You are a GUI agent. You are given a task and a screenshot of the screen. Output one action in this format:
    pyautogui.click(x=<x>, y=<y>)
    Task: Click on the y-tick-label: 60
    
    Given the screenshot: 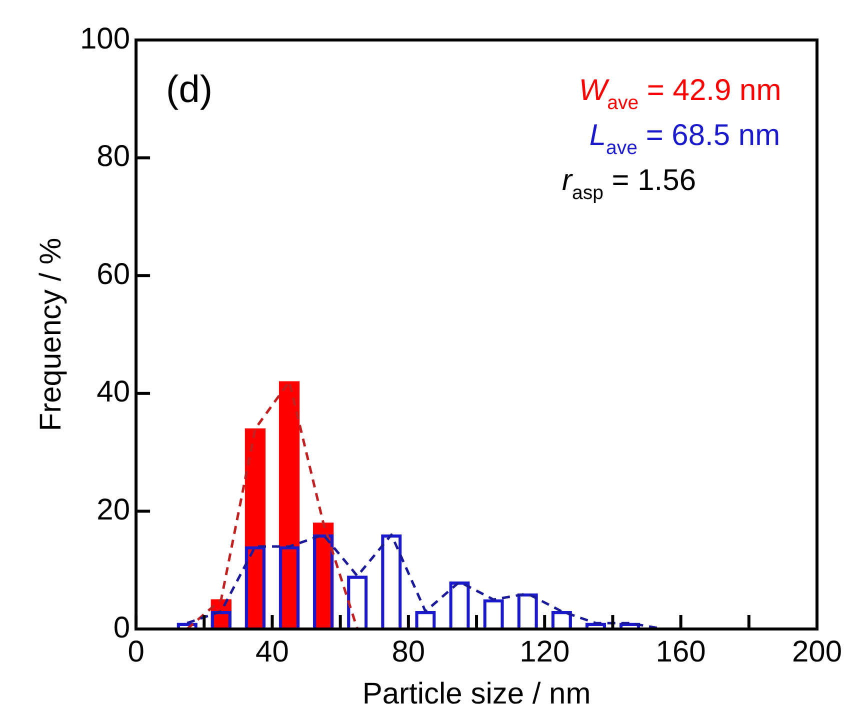 What is the action you would take?
    pyautogui.click(x=113, y=274)
    